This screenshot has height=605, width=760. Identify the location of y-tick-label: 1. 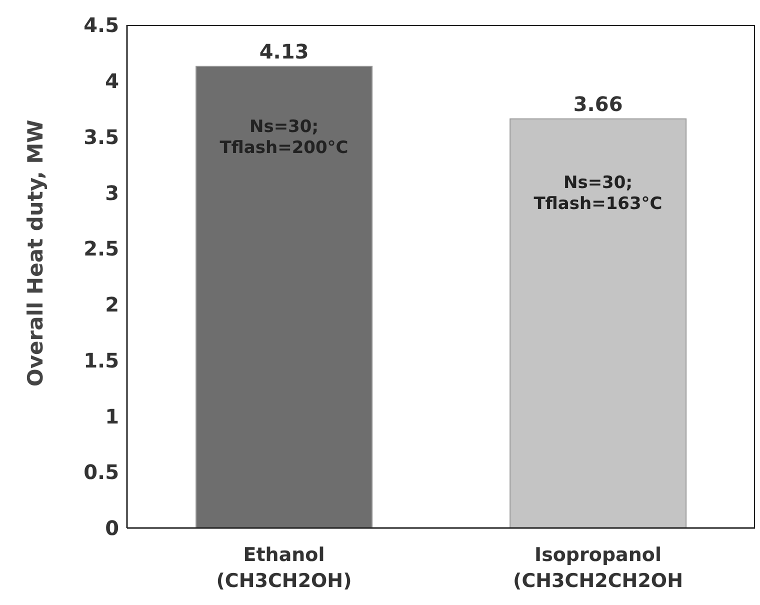
(112, 416).